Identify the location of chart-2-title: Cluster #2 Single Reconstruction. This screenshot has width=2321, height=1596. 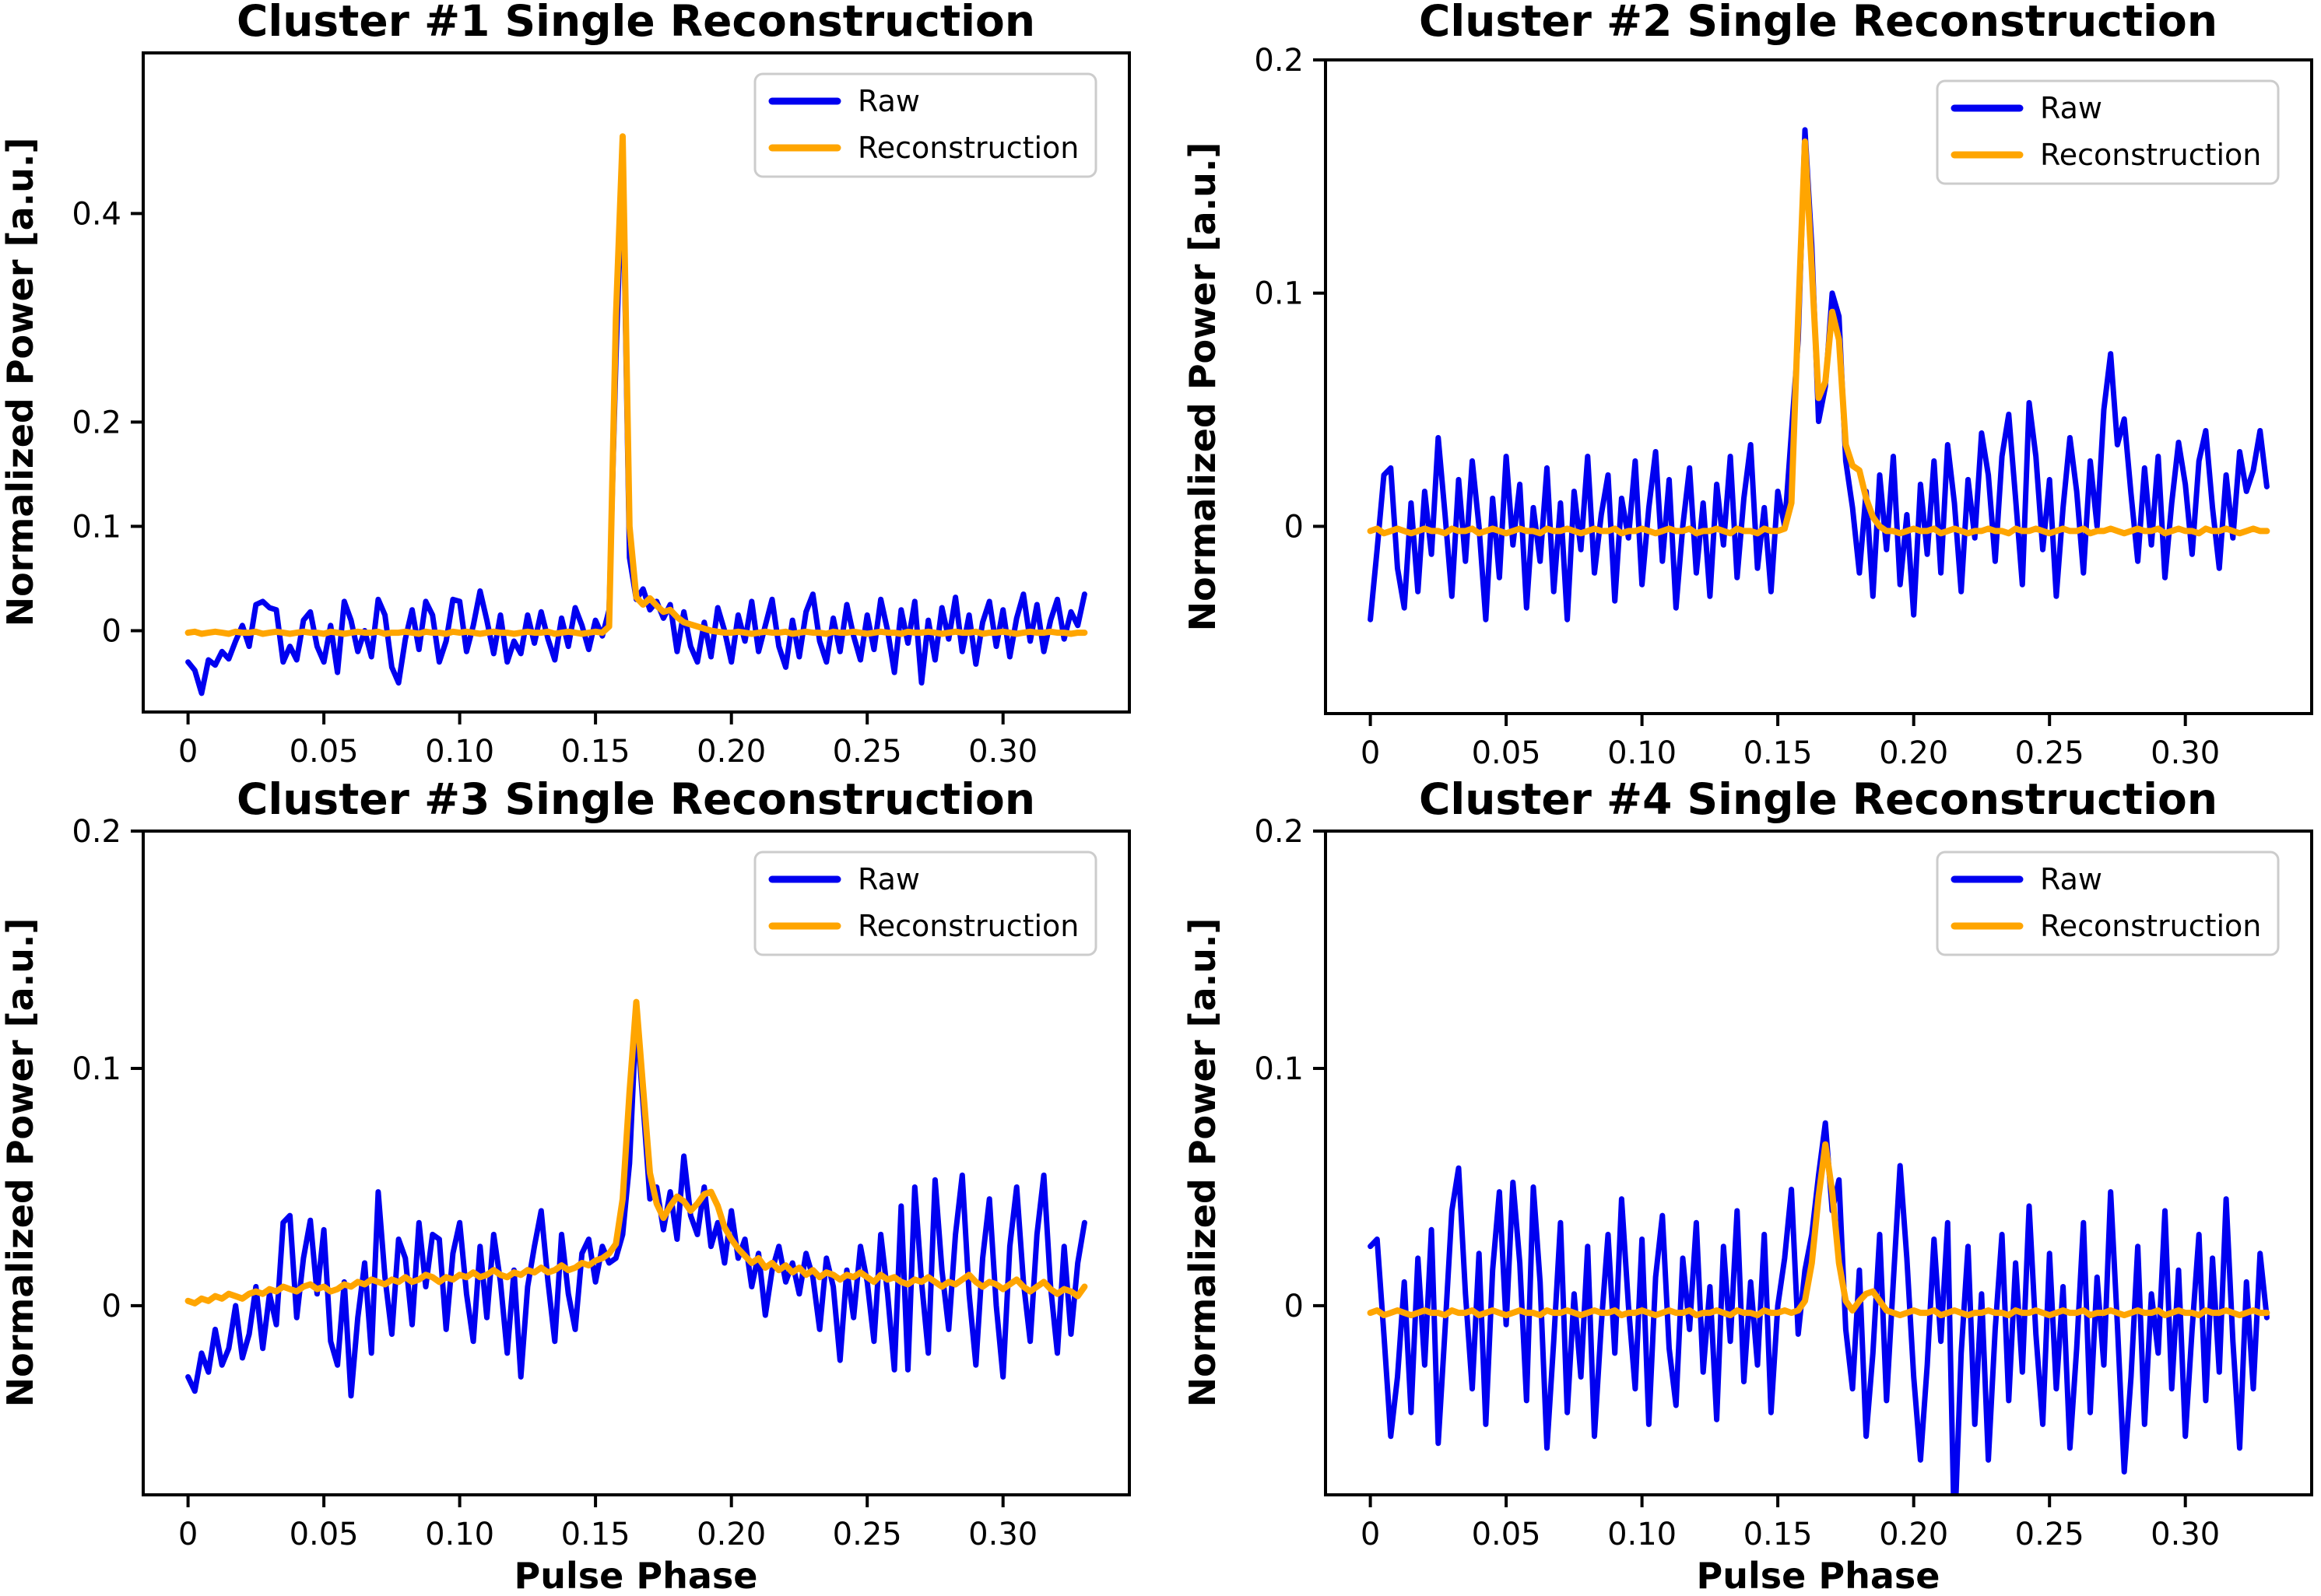
(1818, 23).